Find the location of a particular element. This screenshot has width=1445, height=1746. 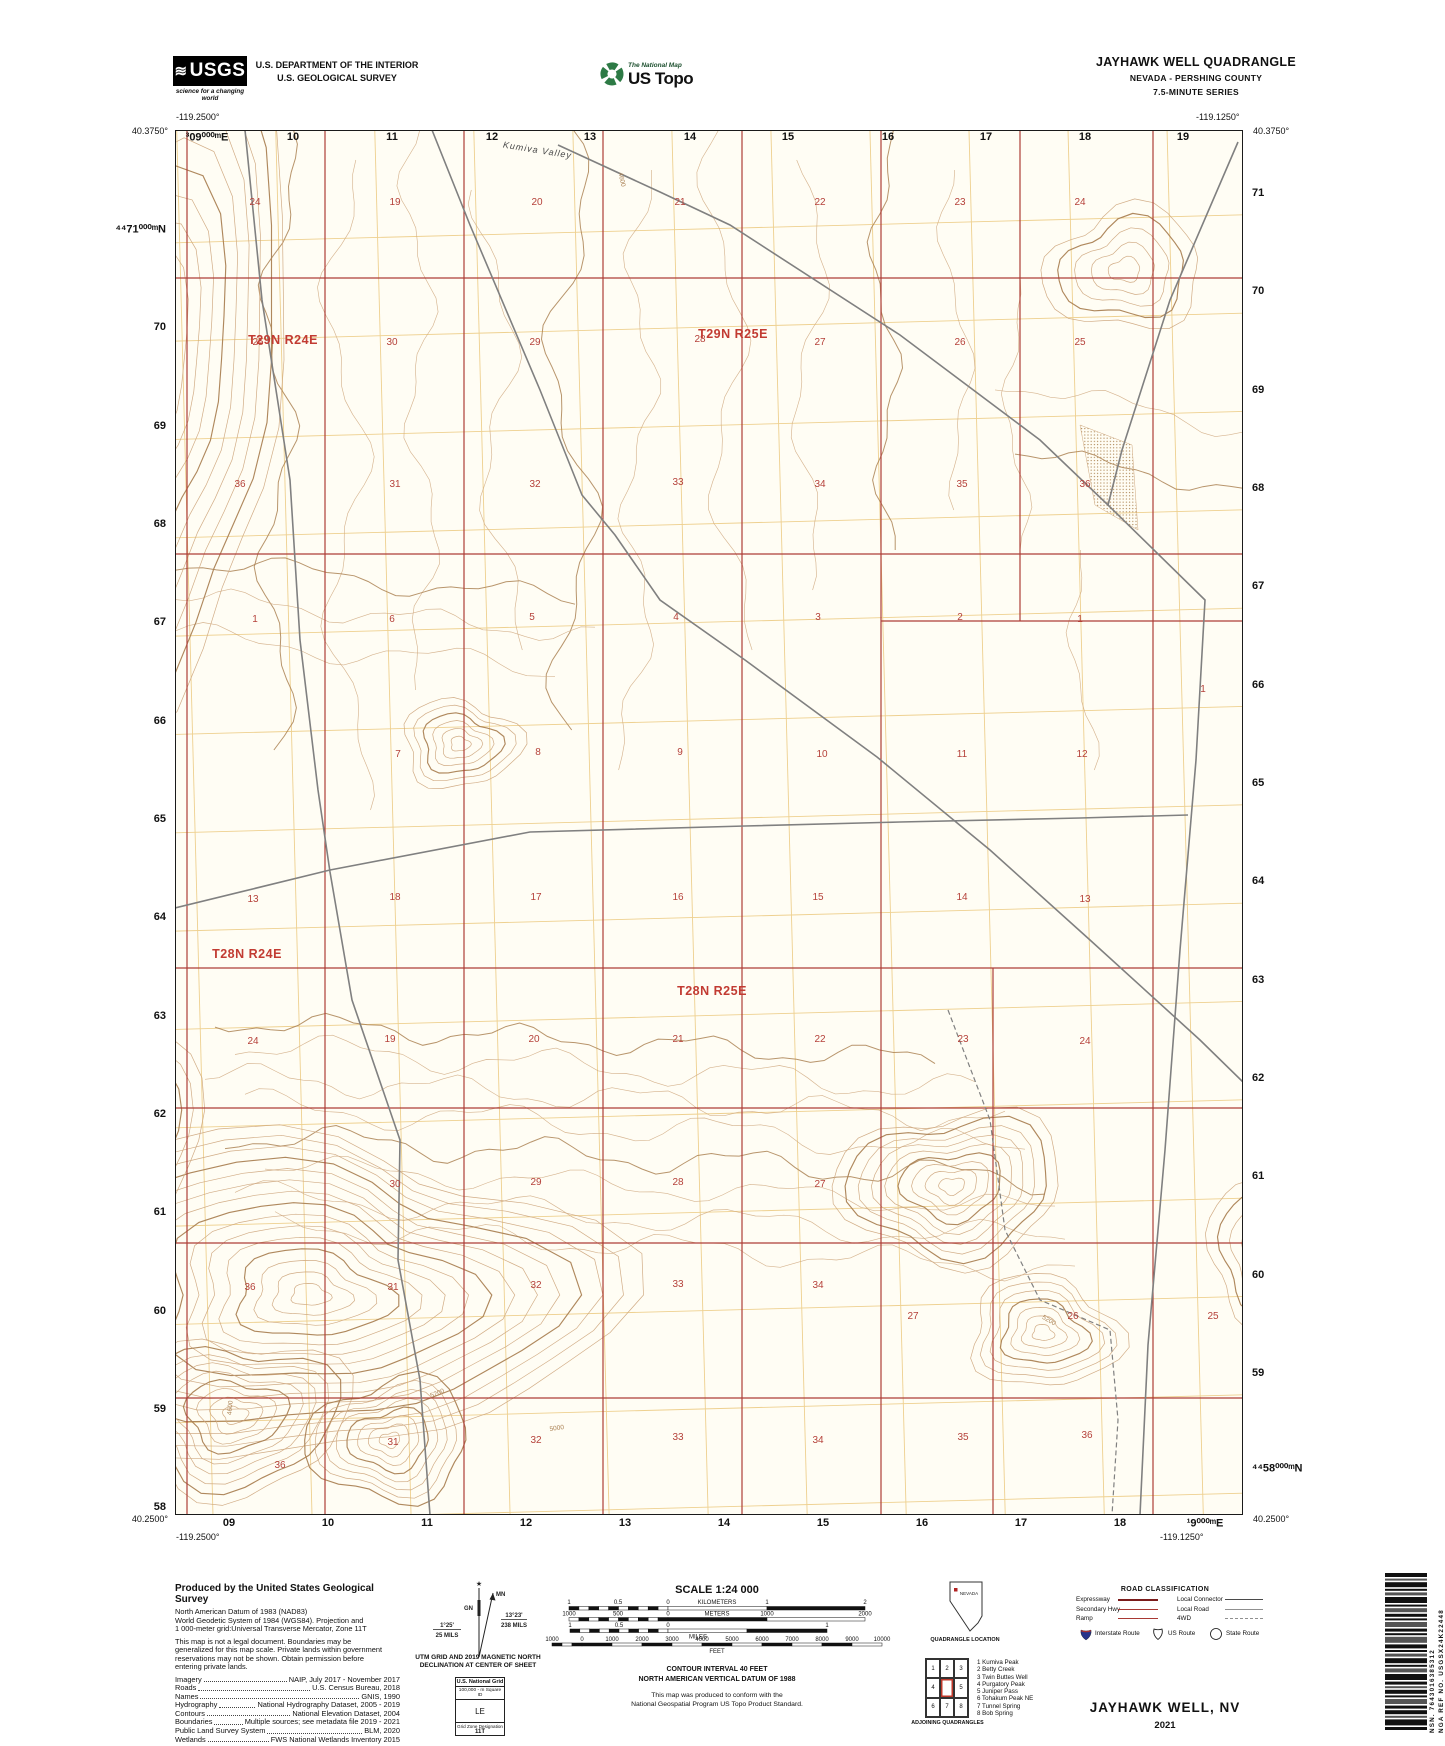

svg-text: 4000 is located at coordinates (702, 1640).